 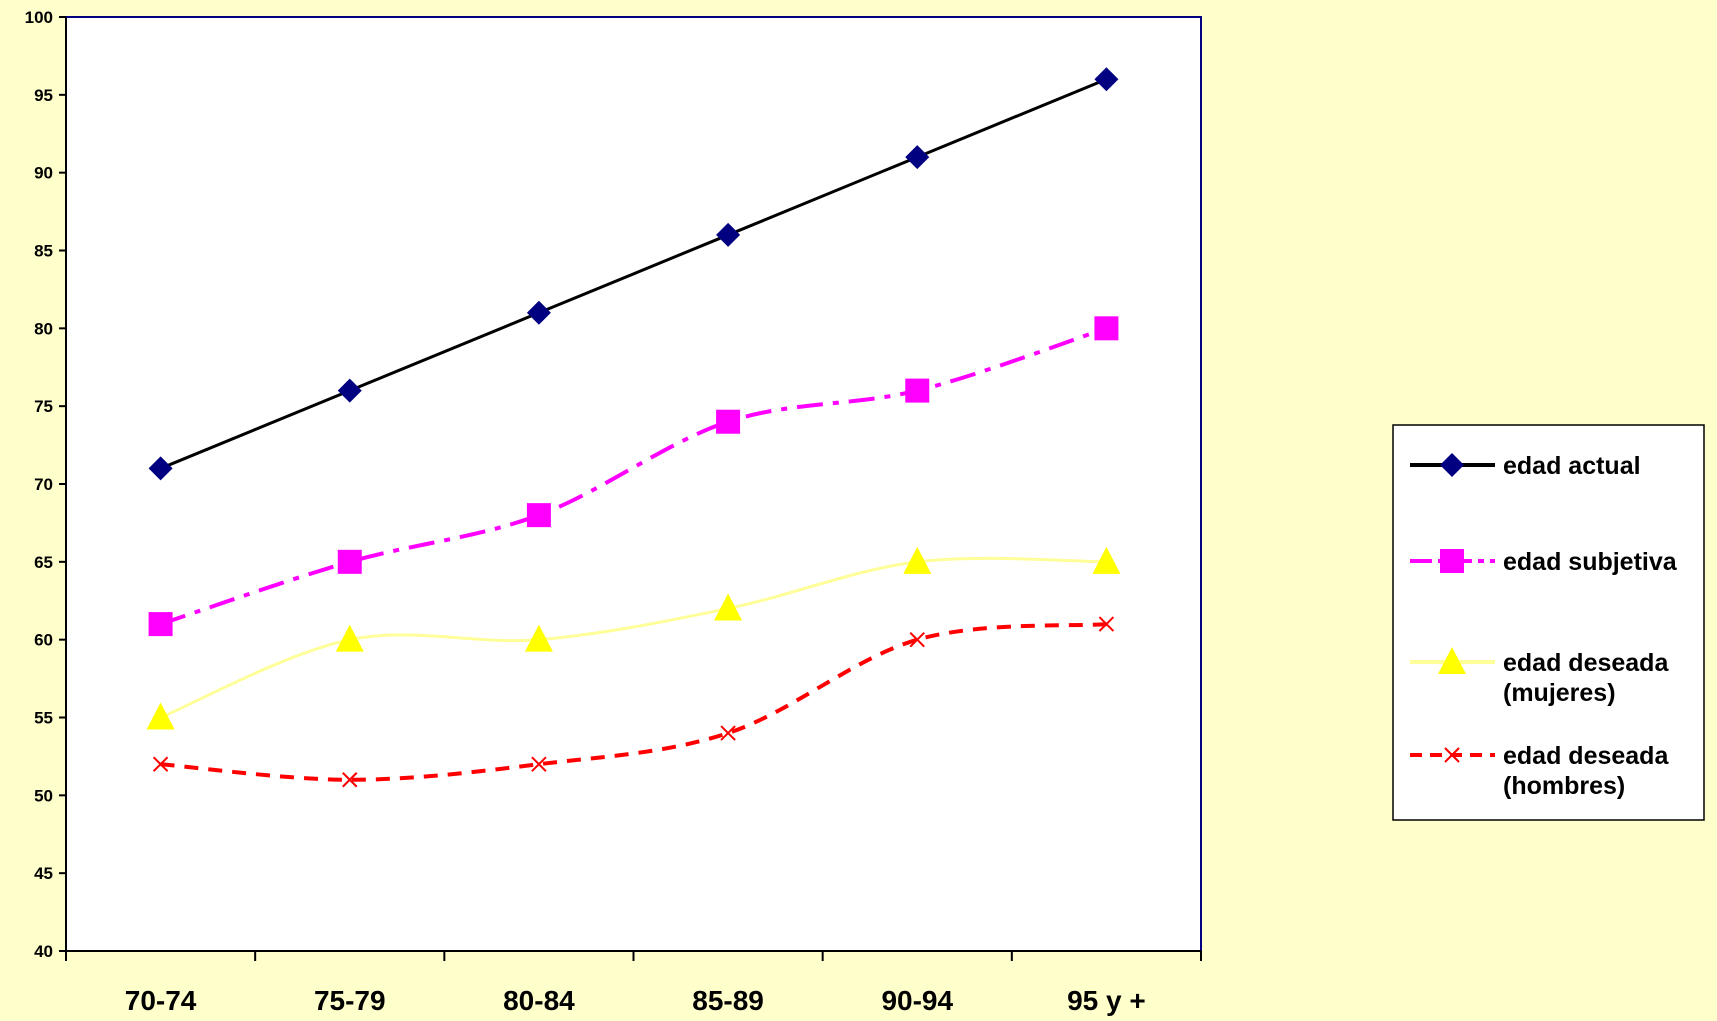 I want to click on x-tick-label: 95 y +, so click(x=1106, y=1000).